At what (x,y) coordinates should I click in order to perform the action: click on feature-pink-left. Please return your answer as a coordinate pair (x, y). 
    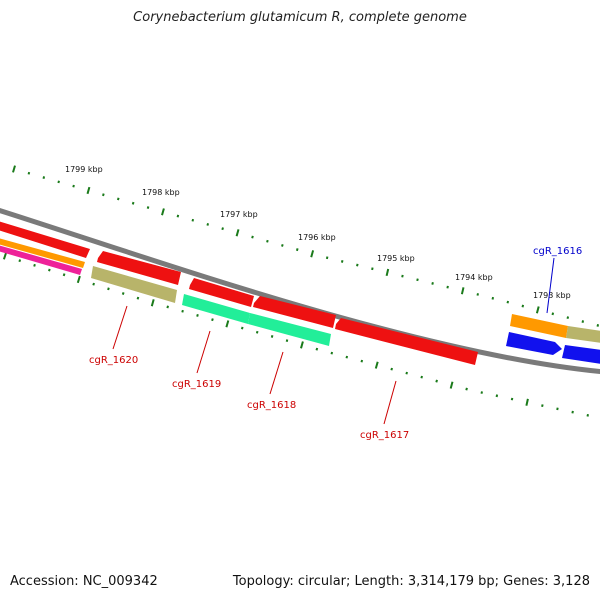
    Looking at the image, I should click on (41, 260).